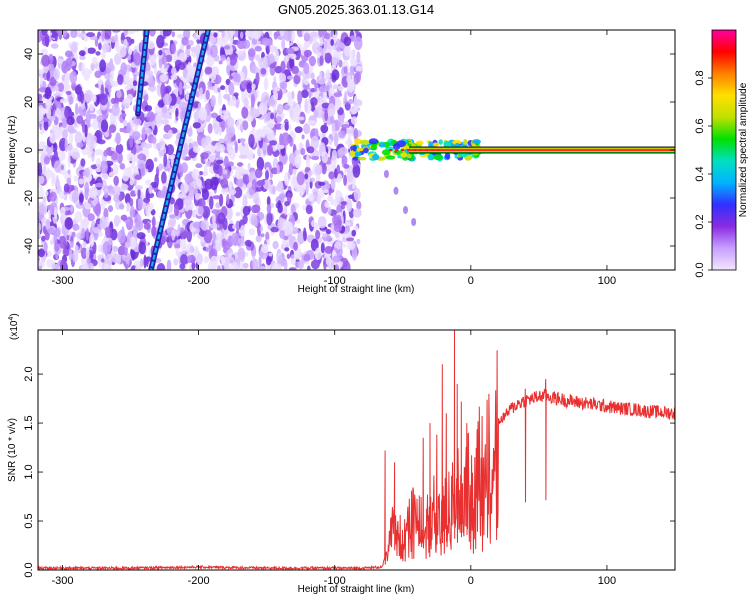 The height and width of the screenshot is (600, 750). I want to click on x-tick-label: 100, so click(607, 581).